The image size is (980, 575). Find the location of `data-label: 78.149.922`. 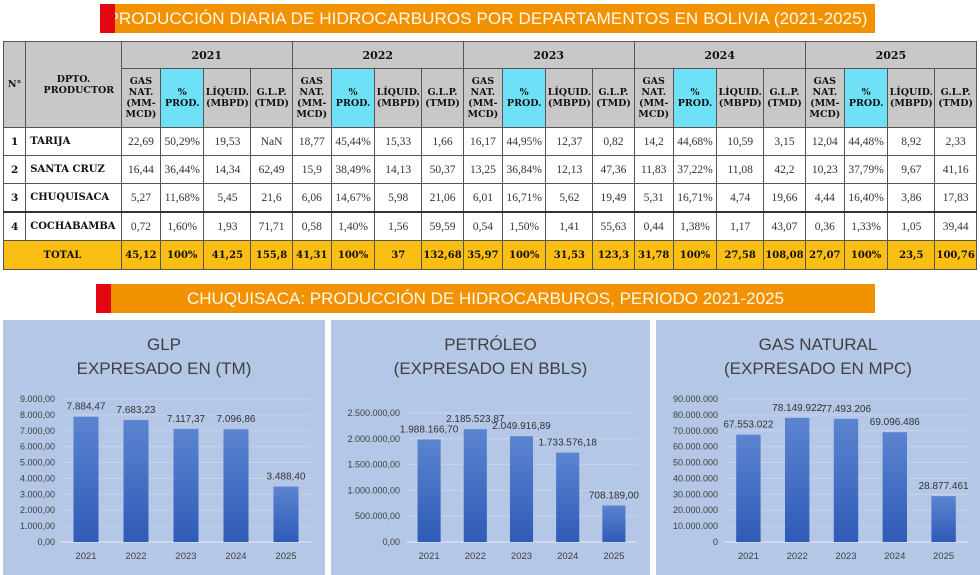

data-label: 78.149.922 is located at coordinates (797, 408).